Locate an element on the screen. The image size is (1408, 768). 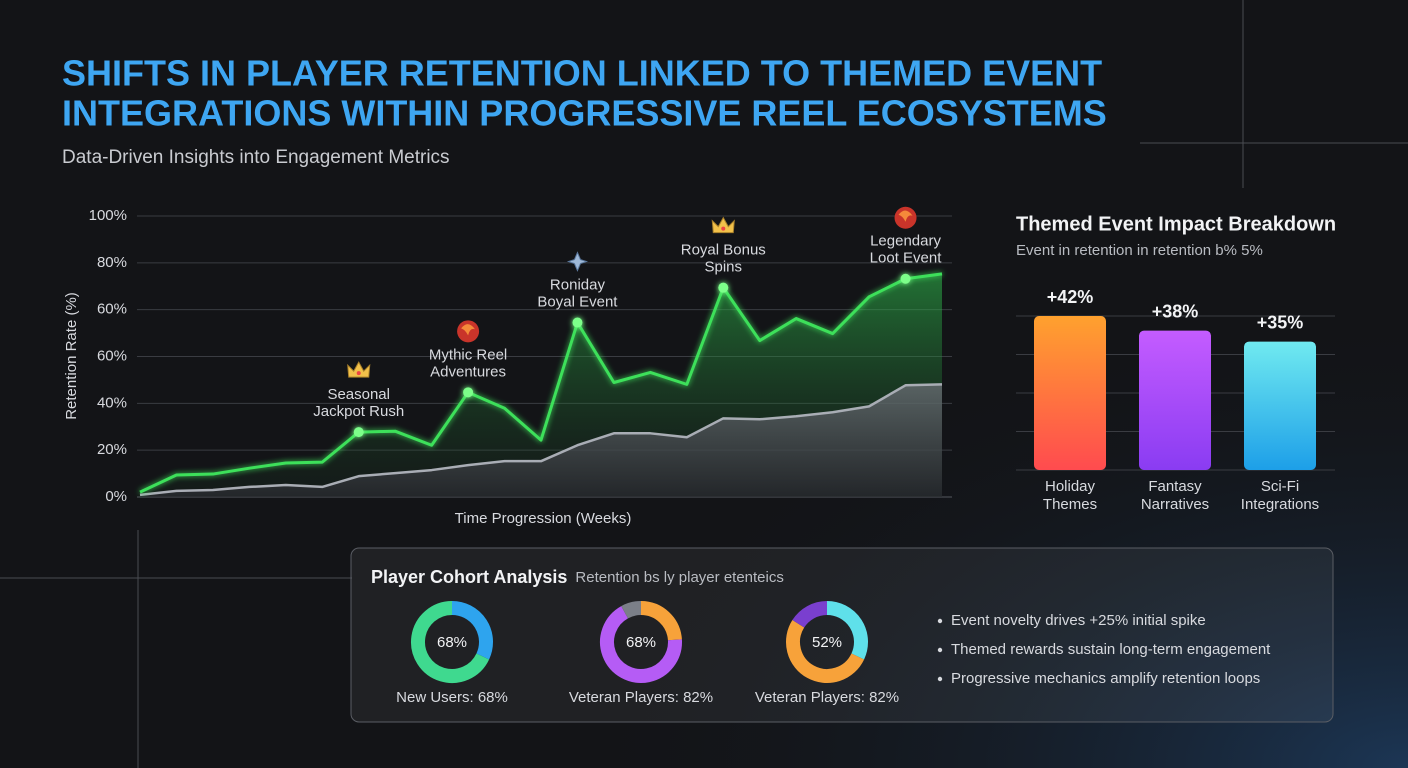
y-tick-label: 80% is located at coordinates (112, 262).